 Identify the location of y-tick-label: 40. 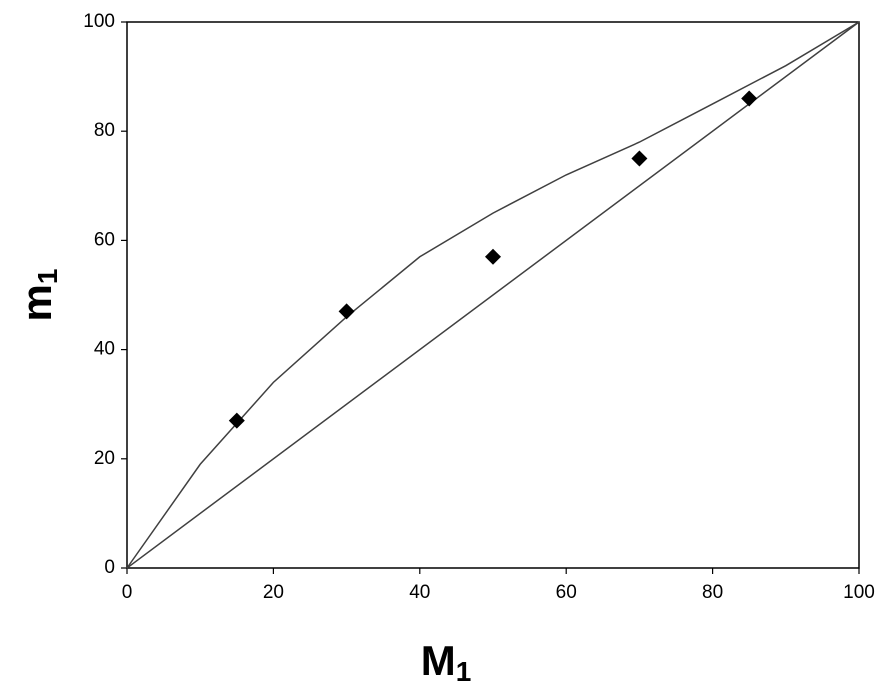
(104, 349).